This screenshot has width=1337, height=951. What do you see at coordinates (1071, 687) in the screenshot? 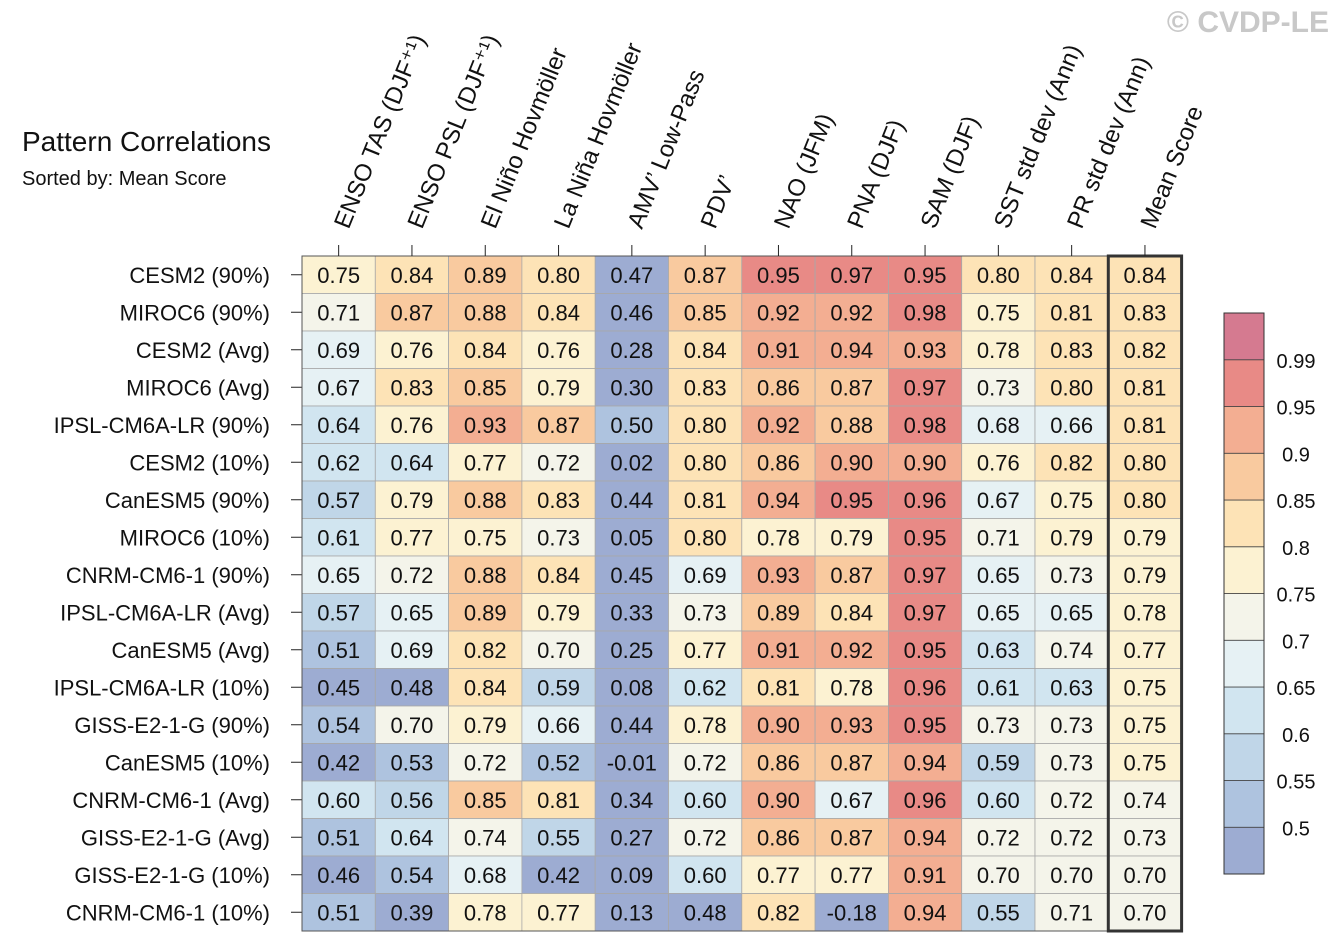
I see `cell-value: 0.63` at bounding box center [1071, 687].